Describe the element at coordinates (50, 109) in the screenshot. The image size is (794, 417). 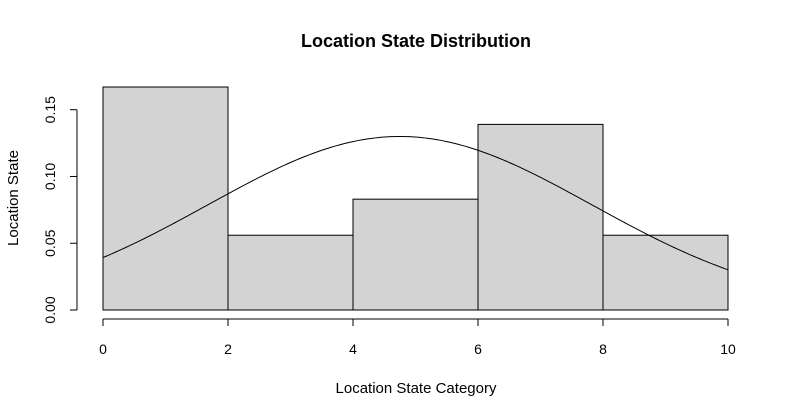
I see `y-tick-label: 0.15` at that location.